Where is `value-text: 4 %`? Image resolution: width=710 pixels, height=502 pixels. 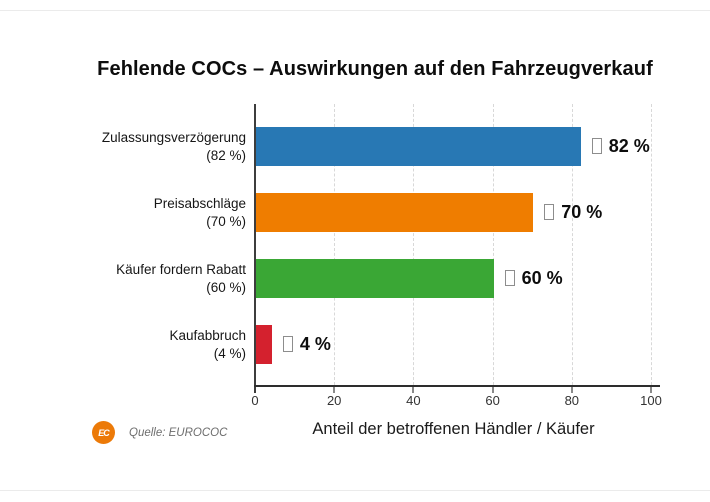
value-text: 4 % is located at coordinates (315, 343).